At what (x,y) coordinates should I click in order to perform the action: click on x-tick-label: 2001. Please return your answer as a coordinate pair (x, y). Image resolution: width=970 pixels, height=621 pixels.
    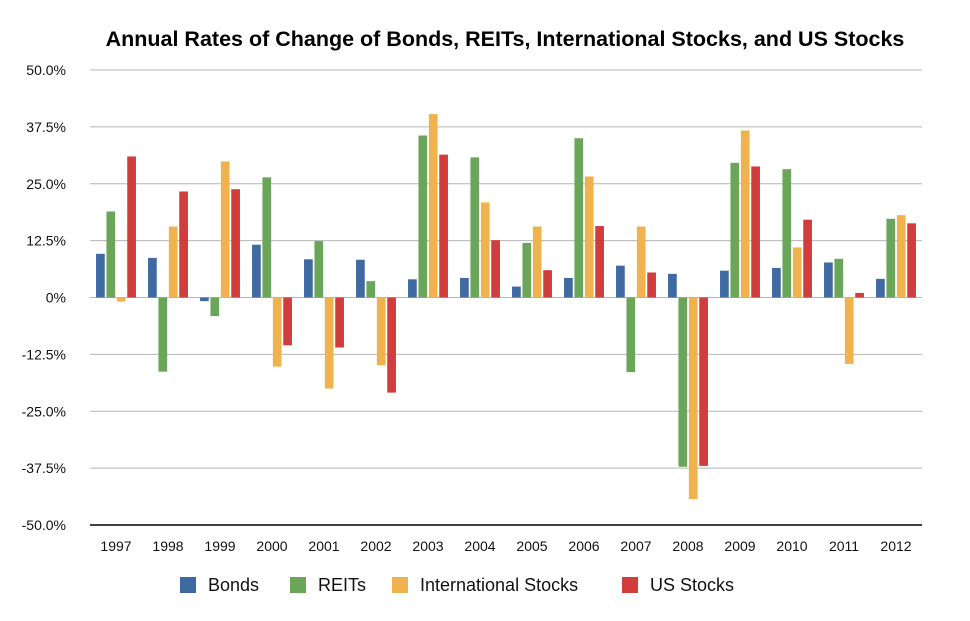
    Looking at the image, I should click on (323, 546).